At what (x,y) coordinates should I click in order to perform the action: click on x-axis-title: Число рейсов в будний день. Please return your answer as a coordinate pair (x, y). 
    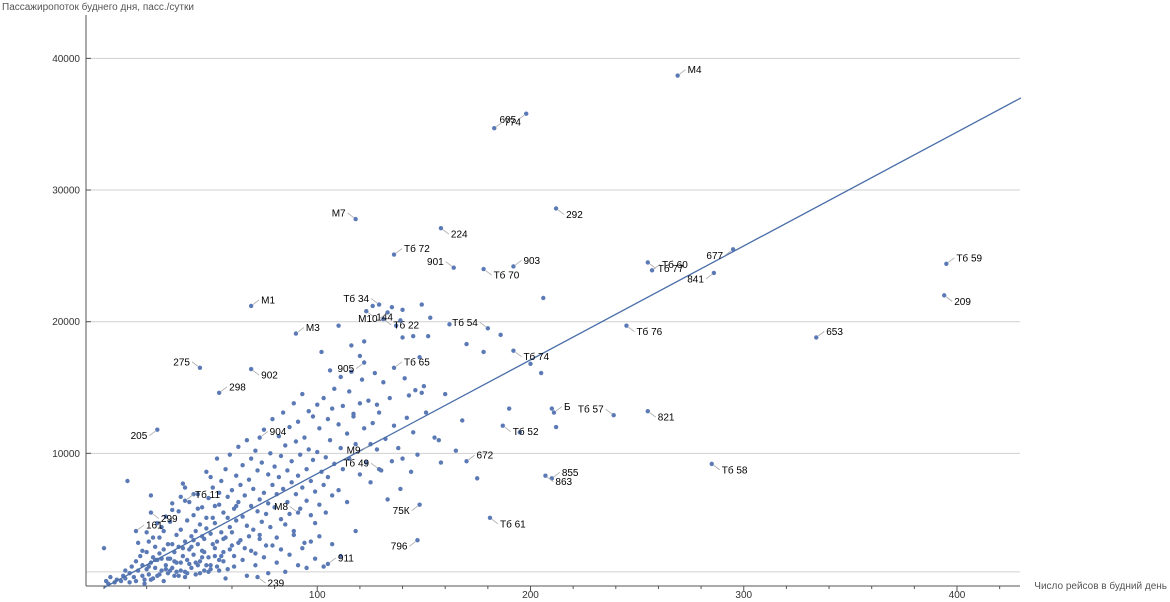
    Looking at the image, I should click on (1100, 586).